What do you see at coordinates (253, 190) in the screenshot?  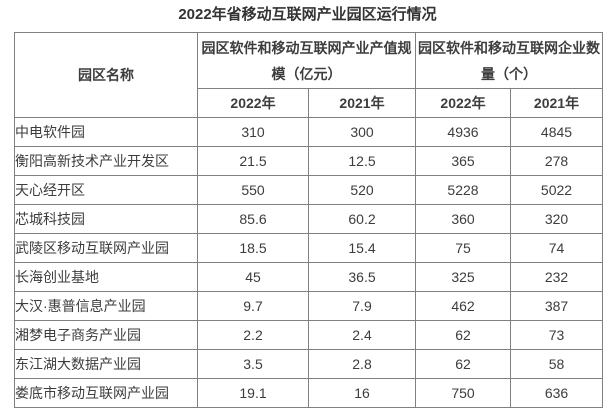 I see `value-cell: 550` at bounding box center [253, 190].